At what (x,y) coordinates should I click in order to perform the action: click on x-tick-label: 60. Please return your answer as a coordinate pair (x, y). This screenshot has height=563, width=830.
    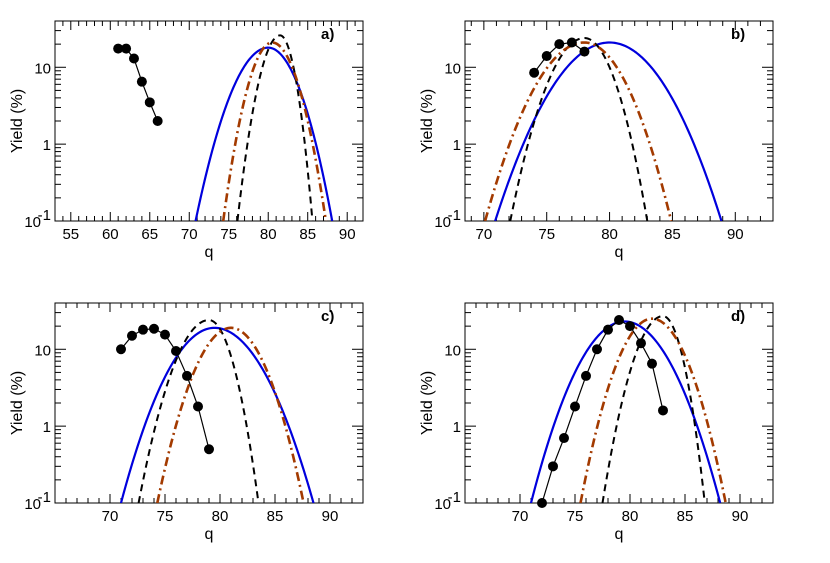
    Looking at the image, I should click on (110, 234).